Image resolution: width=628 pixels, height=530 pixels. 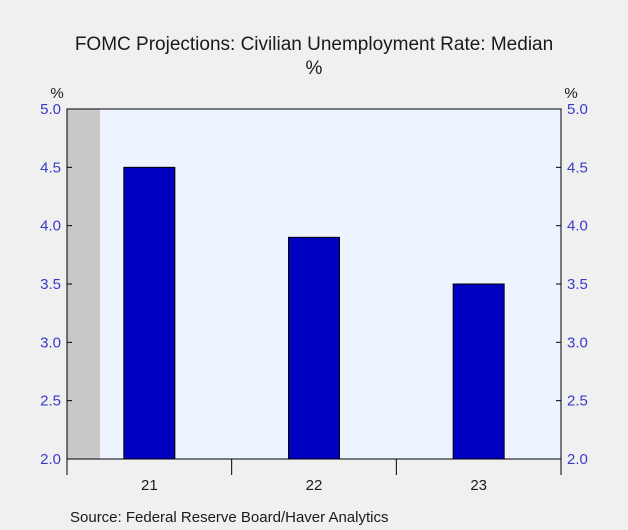 What do you see at coordinates (577, 401) in the screenshot?
I see `y-tick-label-right: 2.5` at bounding box center [577, 401].